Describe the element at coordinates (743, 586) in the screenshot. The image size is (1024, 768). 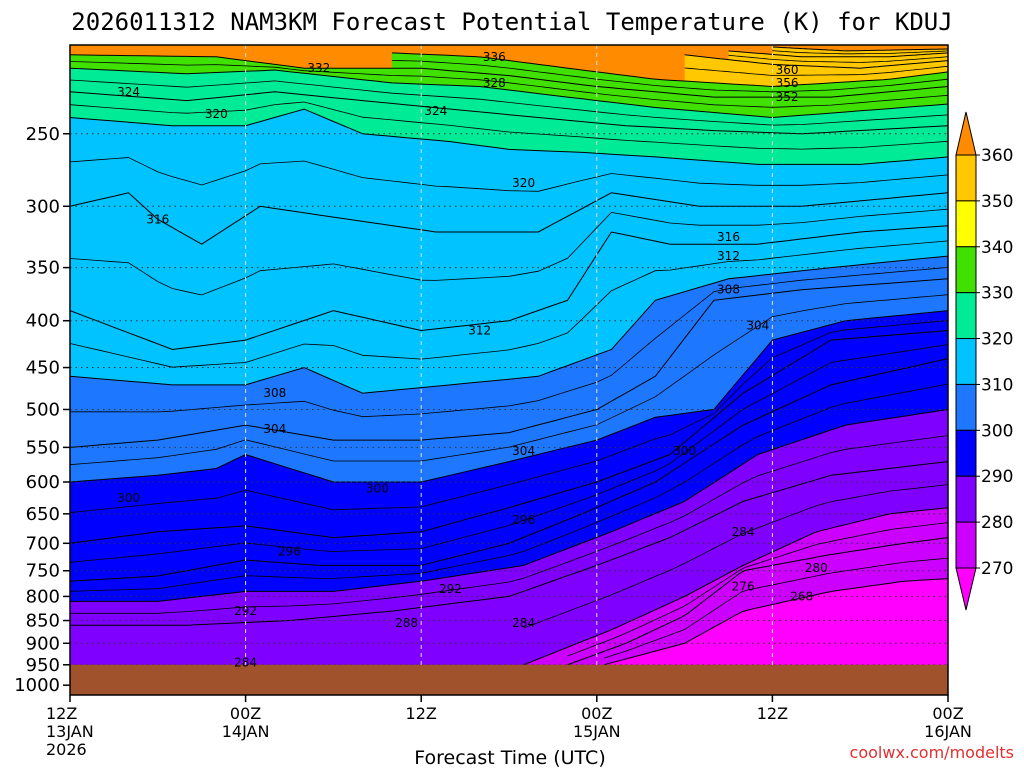
I see `contour-label-276: 276` at that location.